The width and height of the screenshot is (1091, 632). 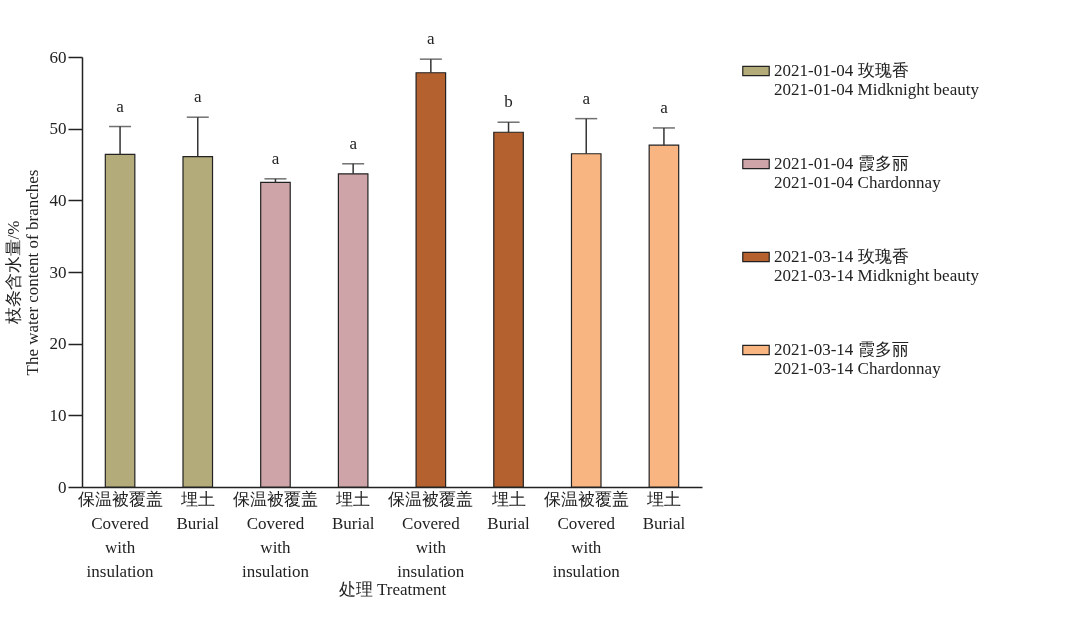 What do you see at coordinates (58, 129) in the screenshot?
I see `y-tick-label: 50` at bounding box center [58, 129].